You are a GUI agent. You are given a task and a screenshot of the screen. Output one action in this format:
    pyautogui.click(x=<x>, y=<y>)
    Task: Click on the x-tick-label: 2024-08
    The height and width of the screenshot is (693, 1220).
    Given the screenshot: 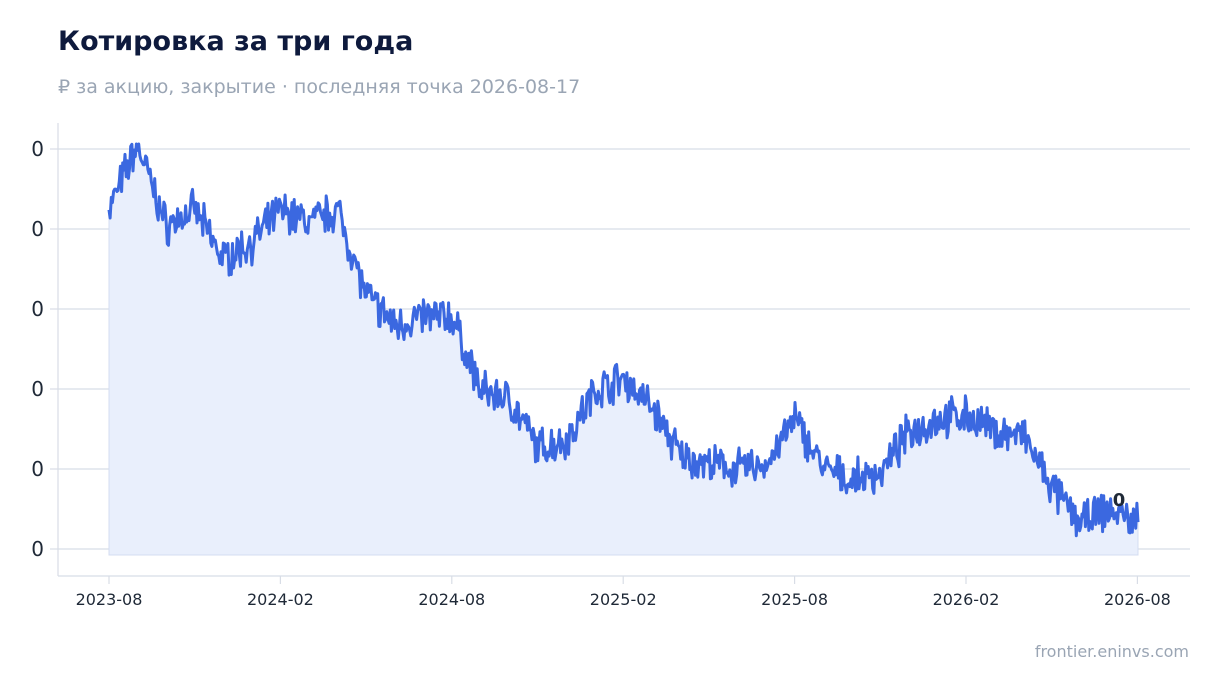 What is the action you would take?
    pyautogui.click(x=451, y=599)
    